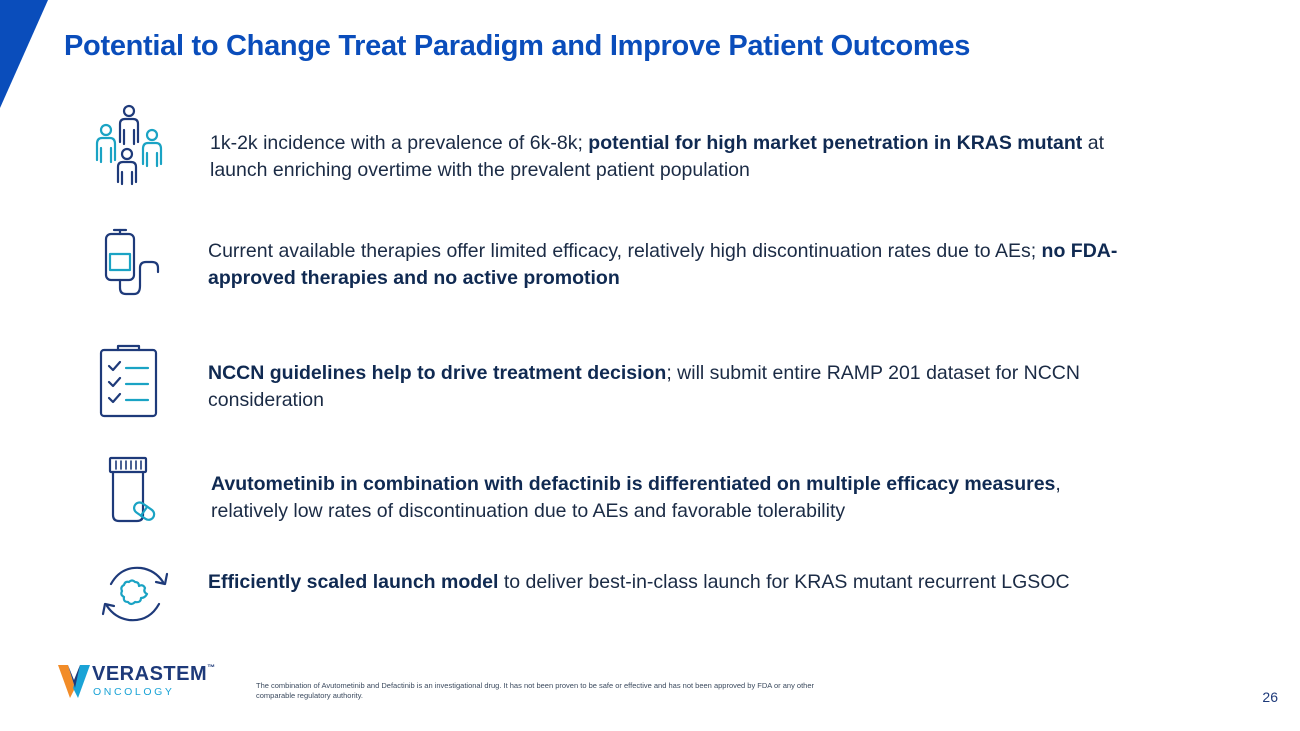 The width and height of the screenshot is (1300, 731). What do you see at coordinates (24, 54) in the screenshot?
I see `corner-accent` at bounding box center [24, 54].